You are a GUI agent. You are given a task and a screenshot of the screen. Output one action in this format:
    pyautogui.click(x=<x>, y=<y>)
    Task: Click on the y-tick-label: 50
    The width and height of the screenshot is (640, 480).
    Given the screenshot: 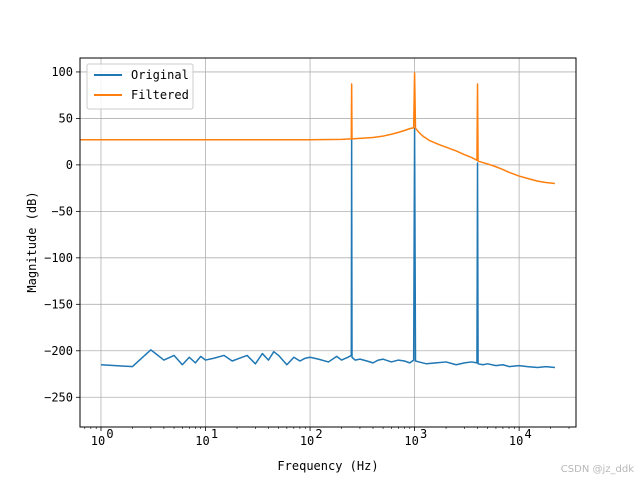 What is the action you would take?
    pyautogui.click(x=66, y=118)
    